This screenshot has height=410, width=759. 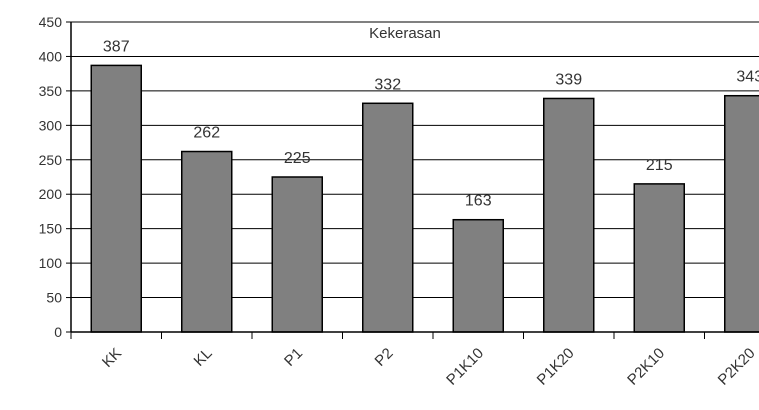 I want to click on y-tick-label: 350, so click(x=51, y=91).